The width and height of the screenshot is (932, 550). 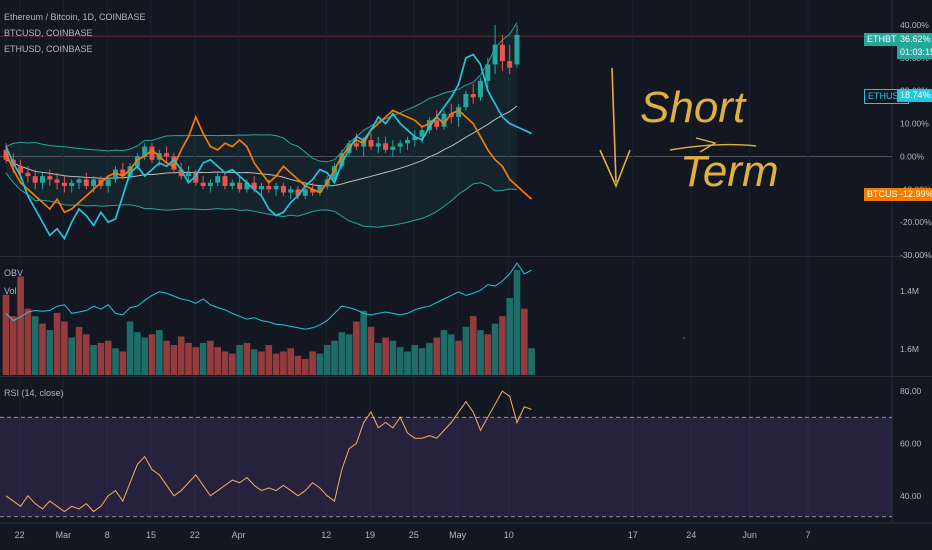 What do you see at coordinates (693, 107) in the screenshot?
I see `annotation-line1: Short` at bounding box center [693, 107].